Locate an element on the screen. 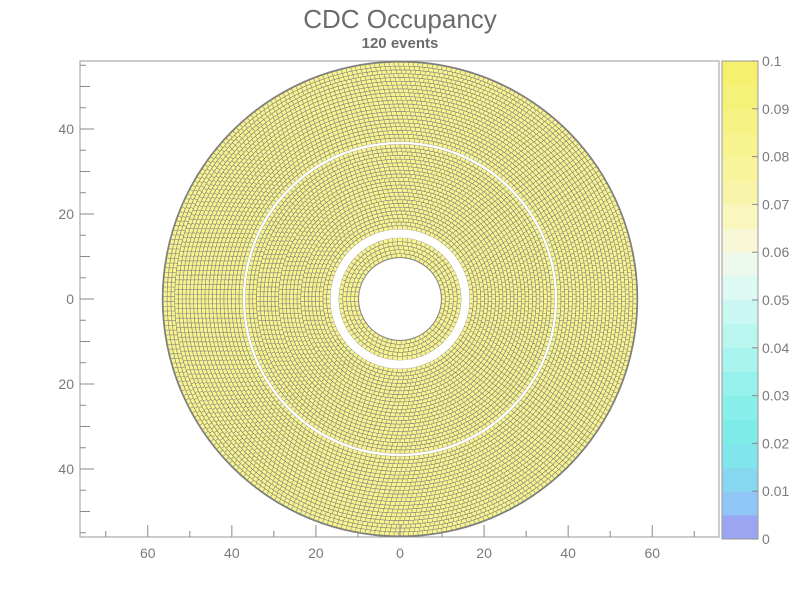 This screenshot has width=800, height=600. detector-gap-inner is located at coordinates (400, 299).